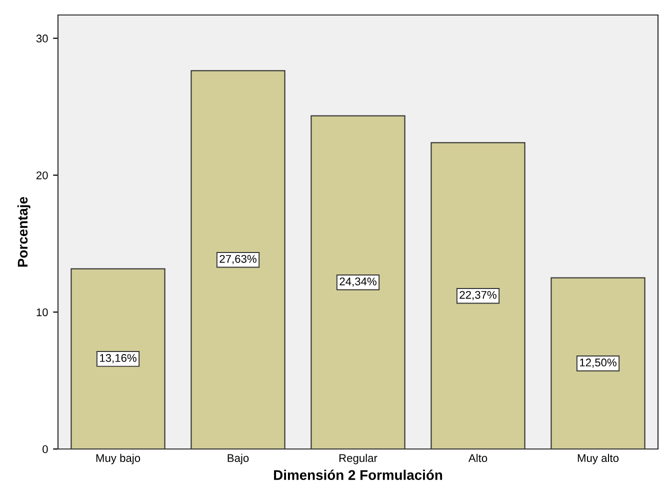 This screenshot has width=670, height=496. What do you see at coordinates (358, 459) in the screenshot?
I see `x-tick-label: Regular` at bounding box center [358, 459].